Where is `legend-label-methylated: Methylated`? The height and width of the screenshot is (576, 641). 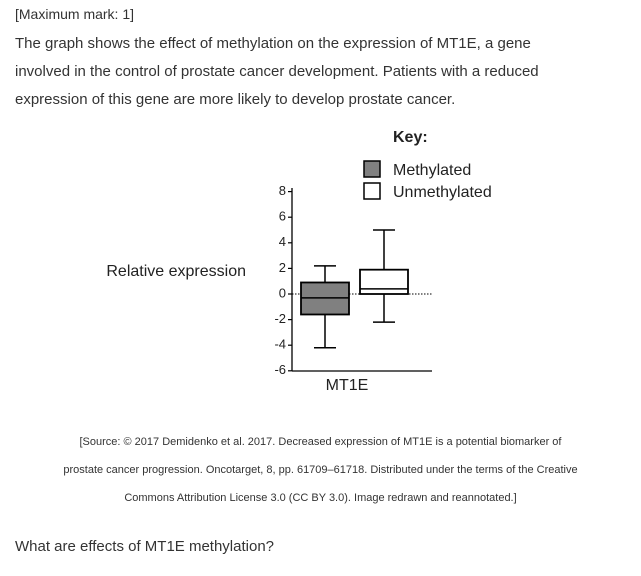
legend-label-methylated: Methylated is located at coordinates (432, 170).